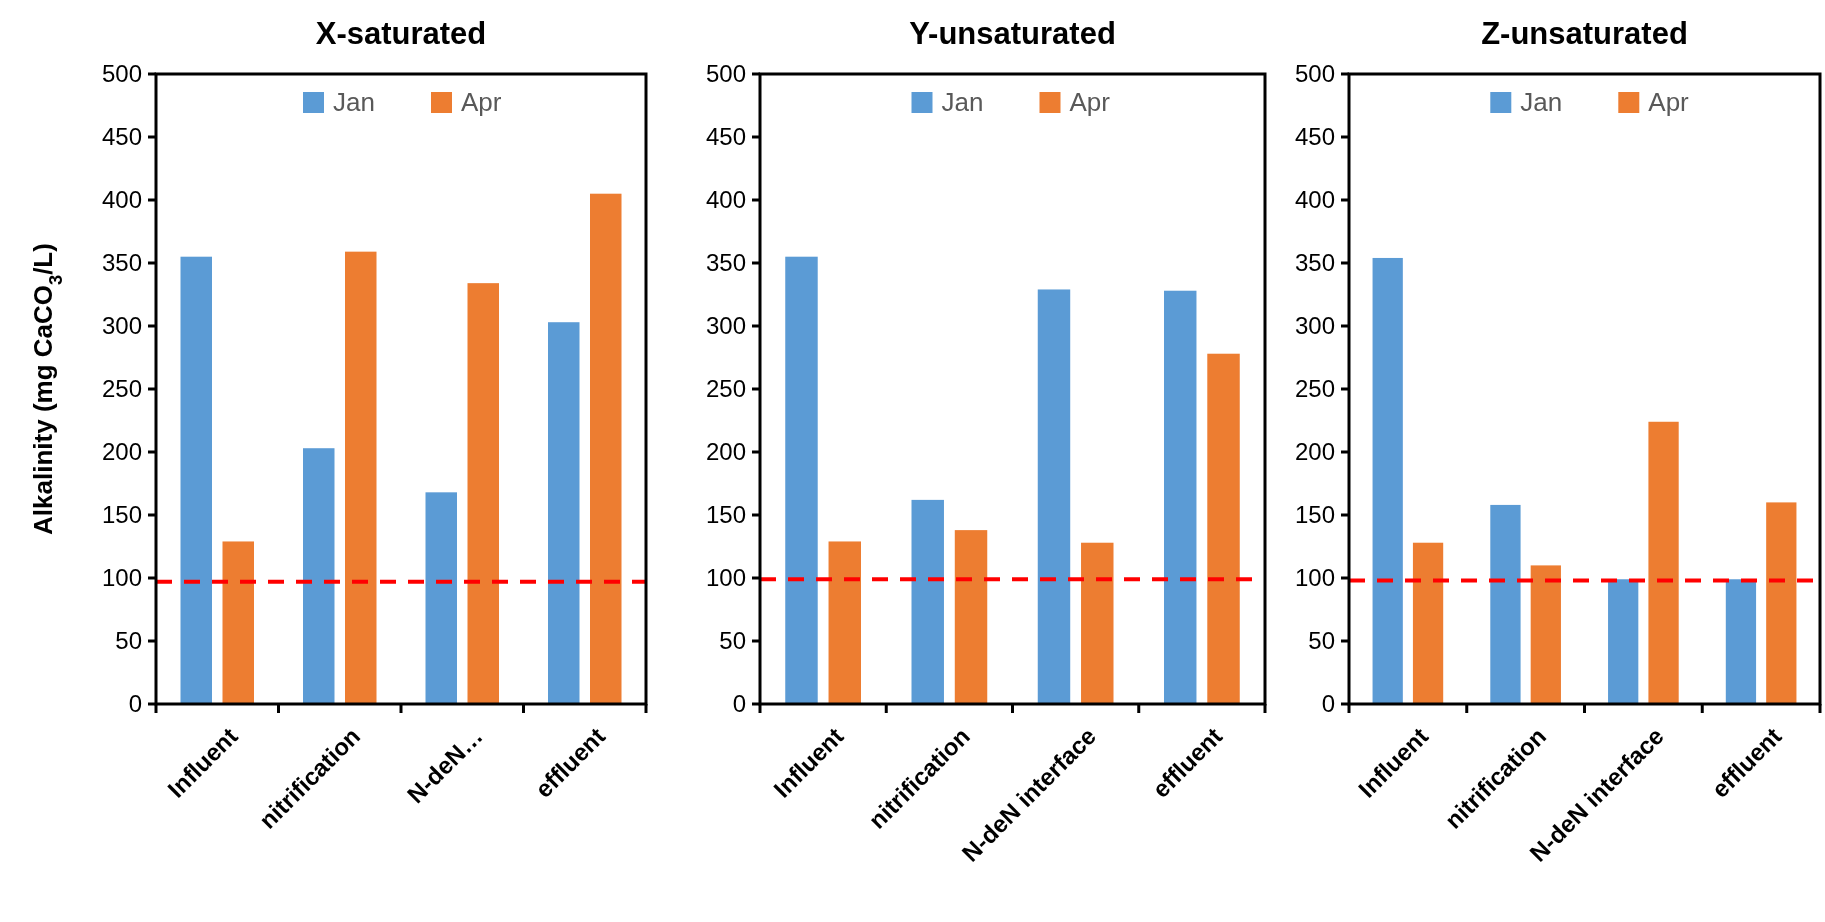 The width and height of the screenshot is (1825, 922). What do you see at coordinates (1012, 33) in the screenshot?
I see `chart-title: Y-unsaturated` at bounding box center [1012, 33].